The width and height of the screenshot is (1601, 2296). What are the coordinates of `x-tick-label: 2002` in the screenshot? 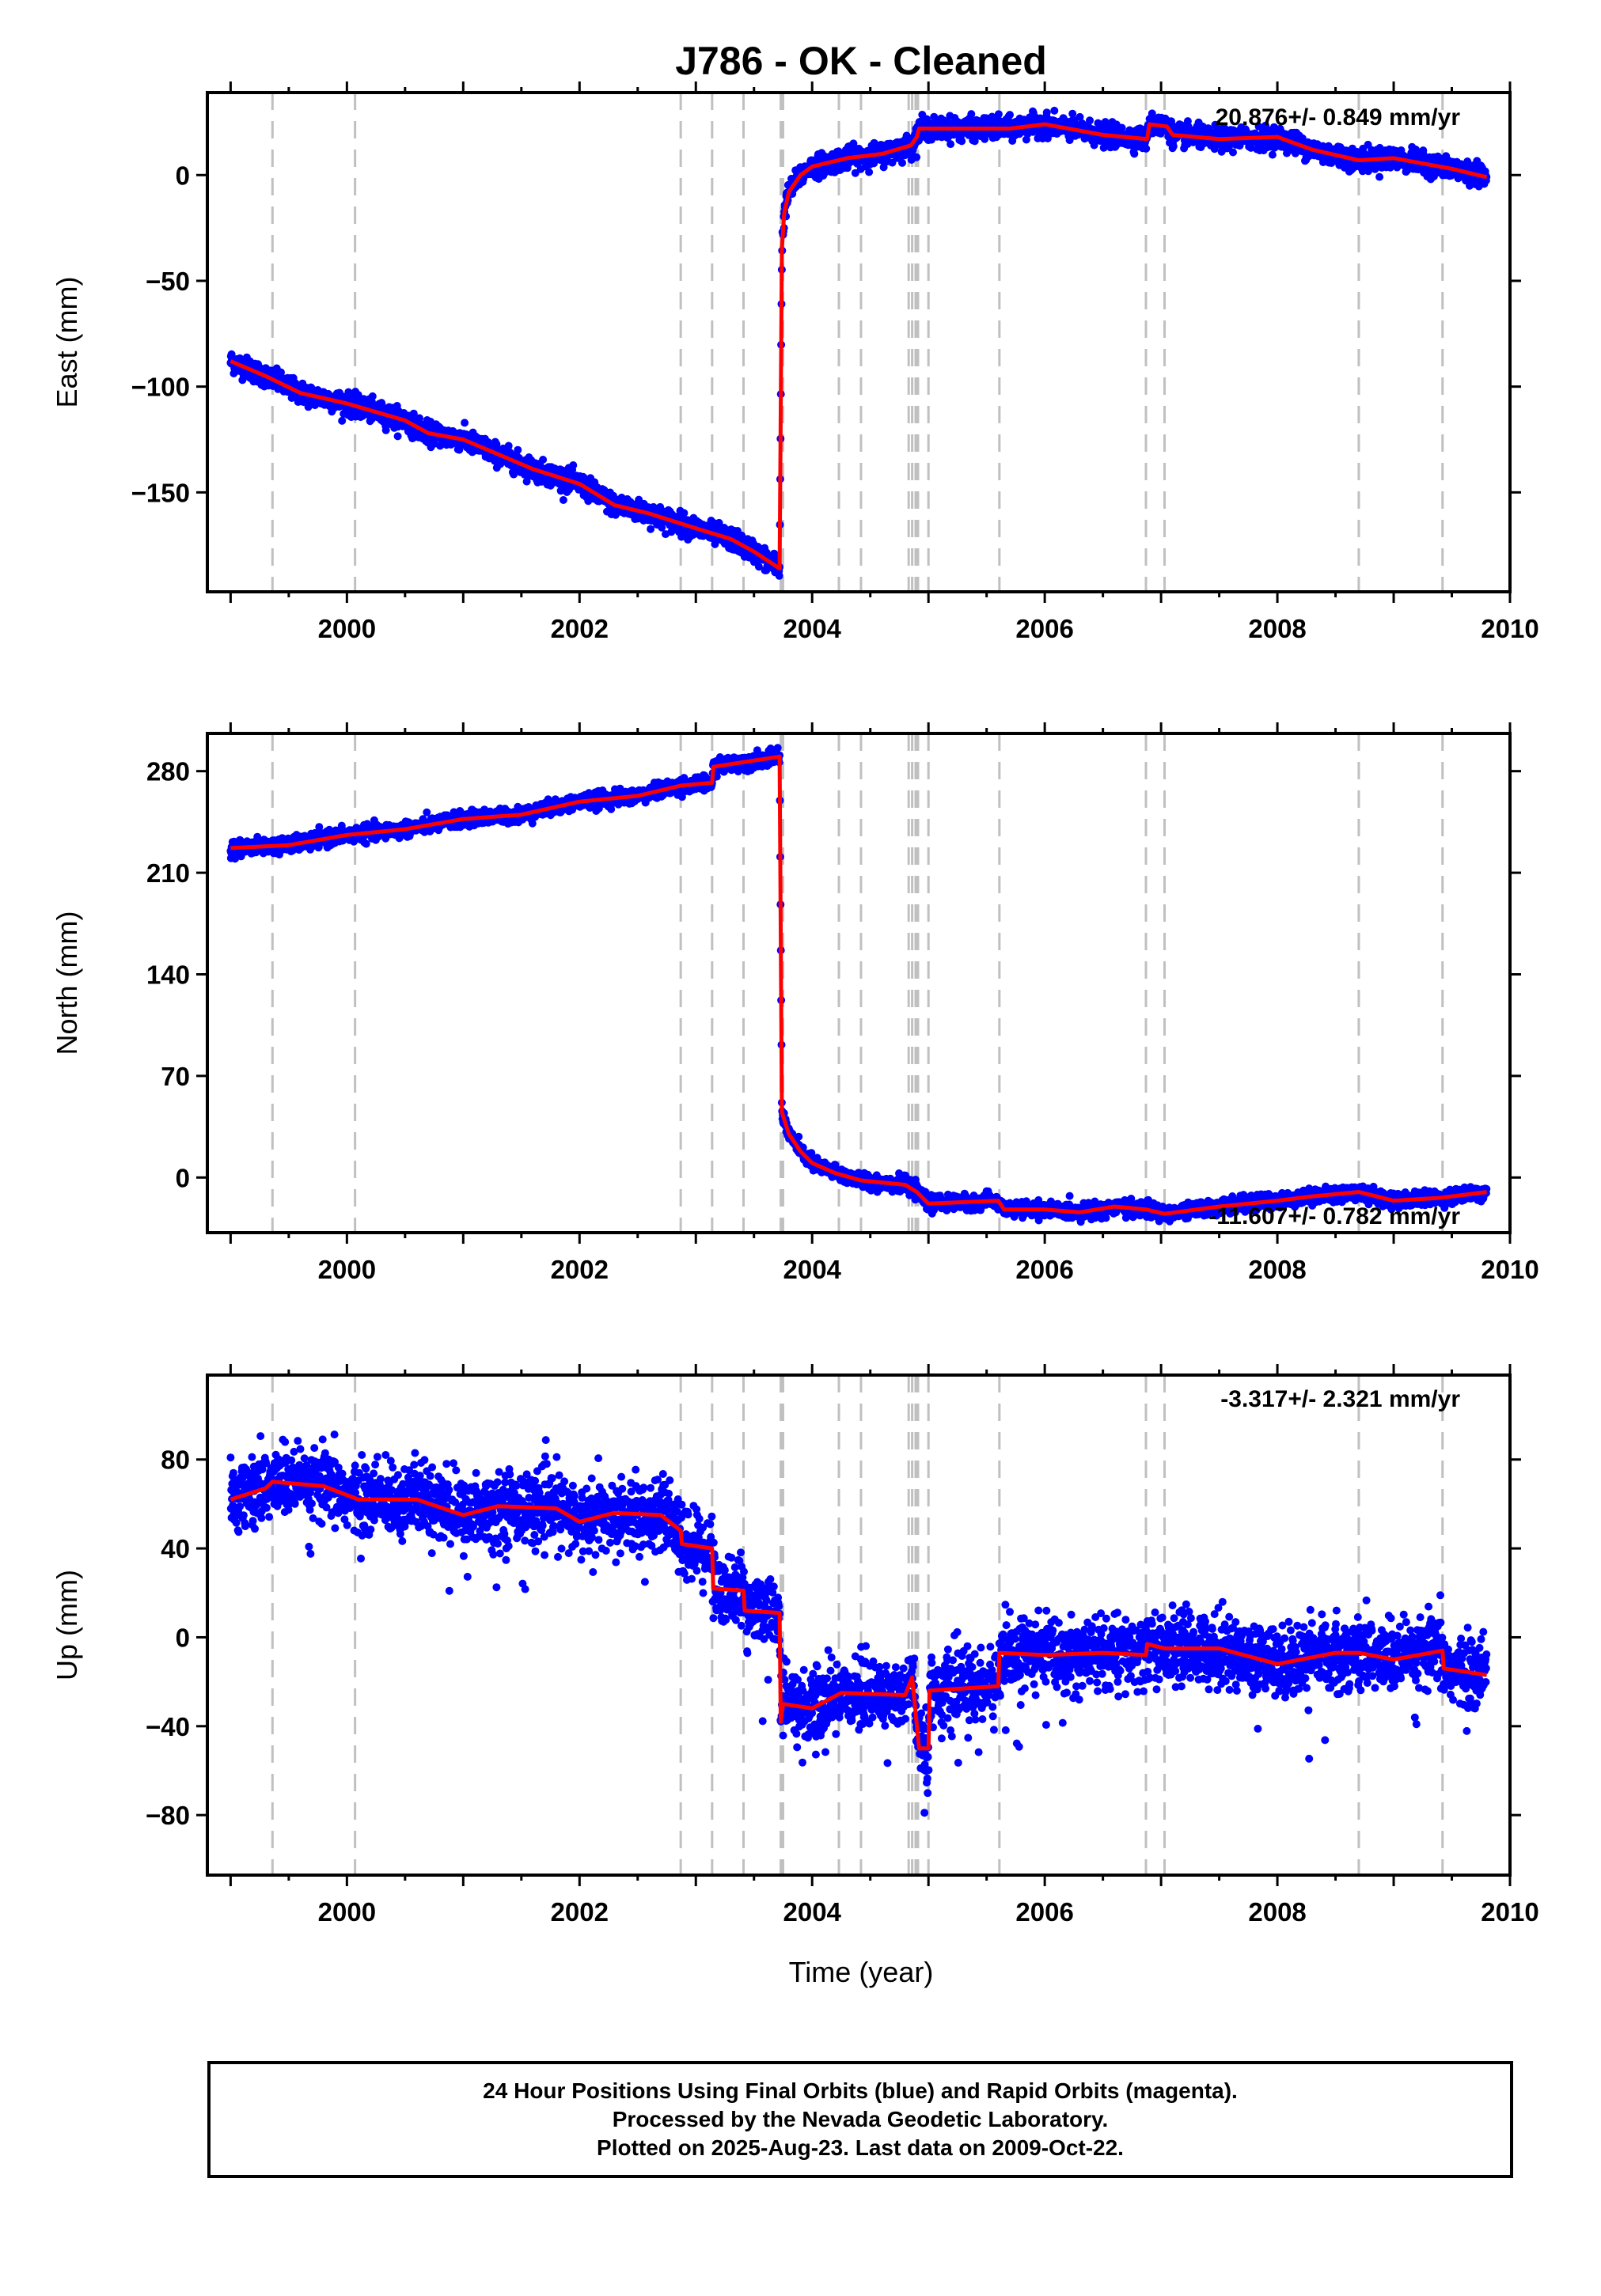 It's located at (580, 629).